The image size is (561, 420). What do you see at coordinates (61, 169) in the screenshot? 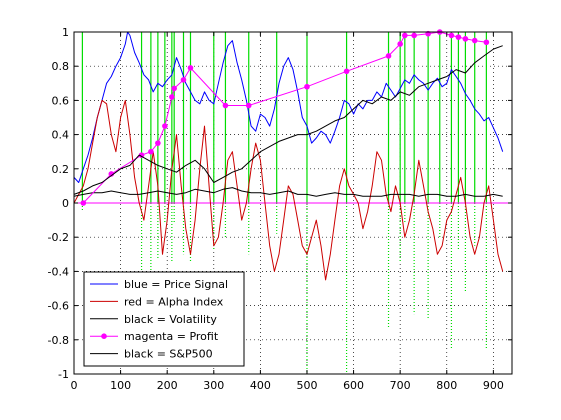
I see `y-tick-label: 0.2` at bounding box center [61, 169].